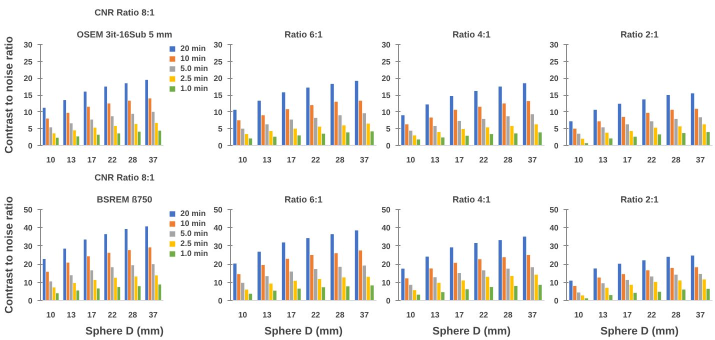 Image resolution: width=715 pixels, height=340 pixels. I want to click on chart-subtitle: BSREM ß750, so click(124, 199).